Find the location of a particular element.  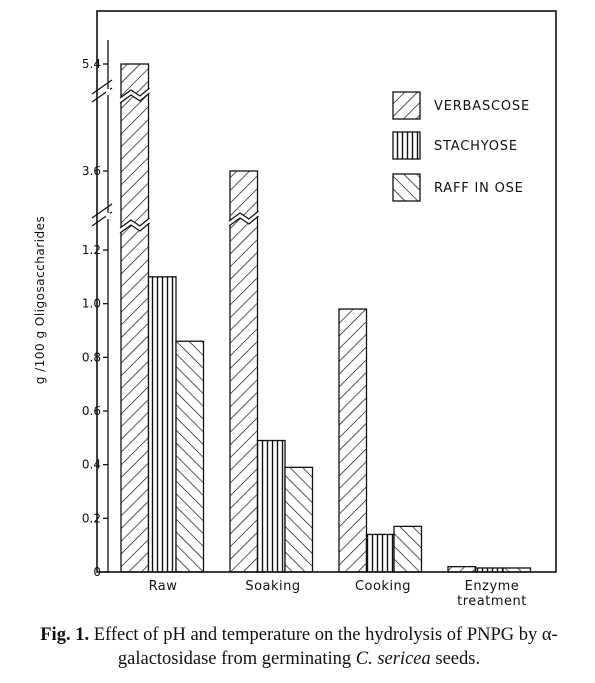

y-tick-label-5-4: 5.4 is located at coordinates (91, 64).